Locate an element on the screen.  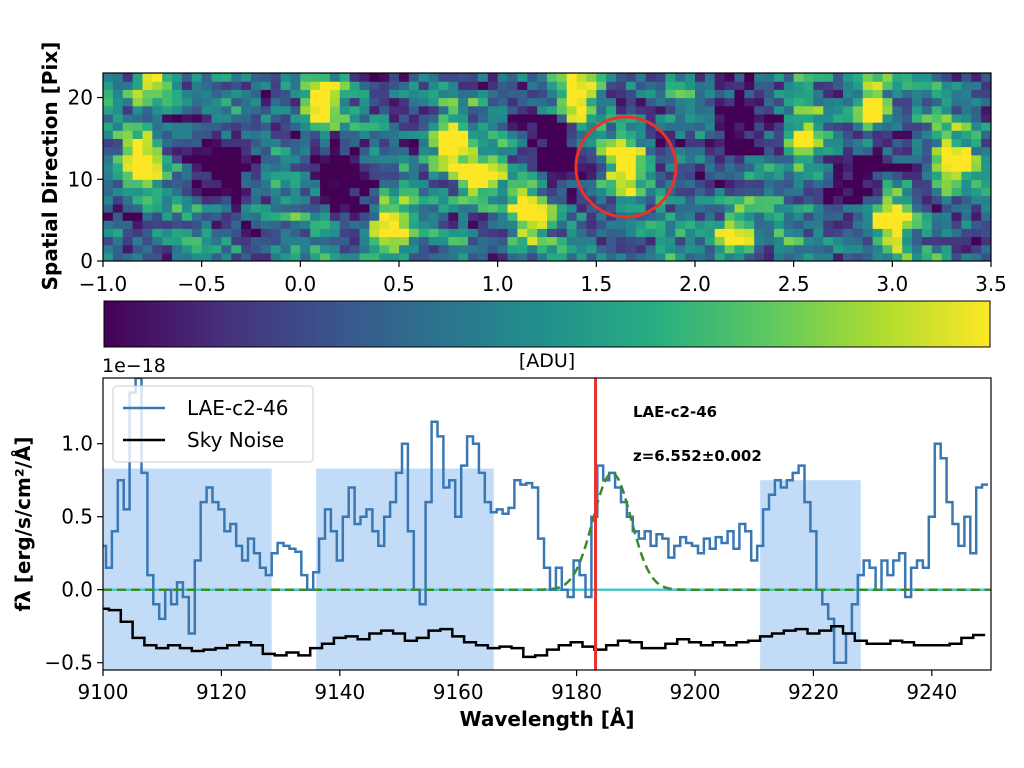
annotation-redshift: z=6.552±0.002 is located at coordinates (697, 456).